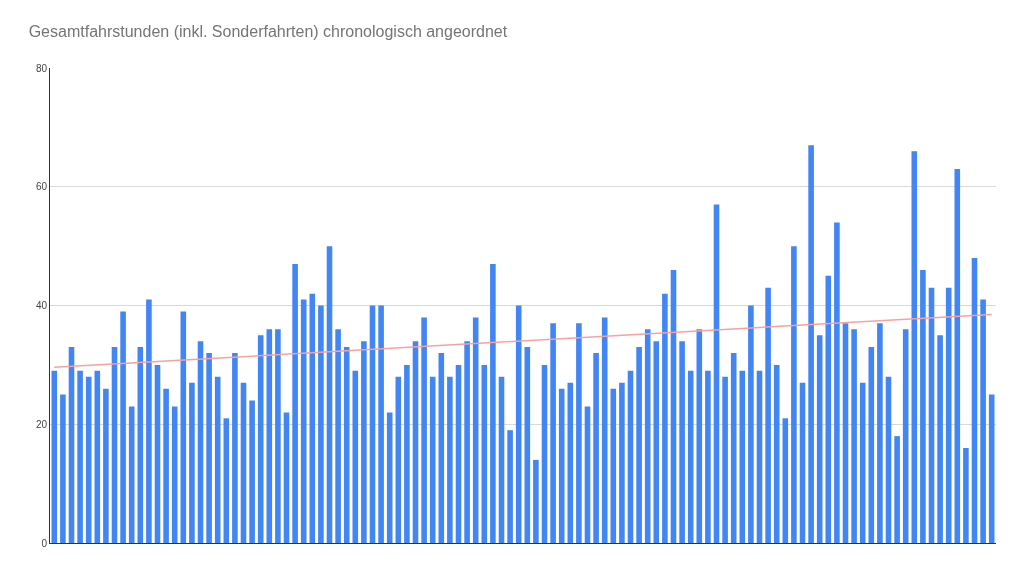  Describe the element at coordinates (268, 32) in the screenshot. I see `chart-title: Gesamtfahrstunden (inkl. Sonderfahrten) chronologisch angeordnet` at that location.